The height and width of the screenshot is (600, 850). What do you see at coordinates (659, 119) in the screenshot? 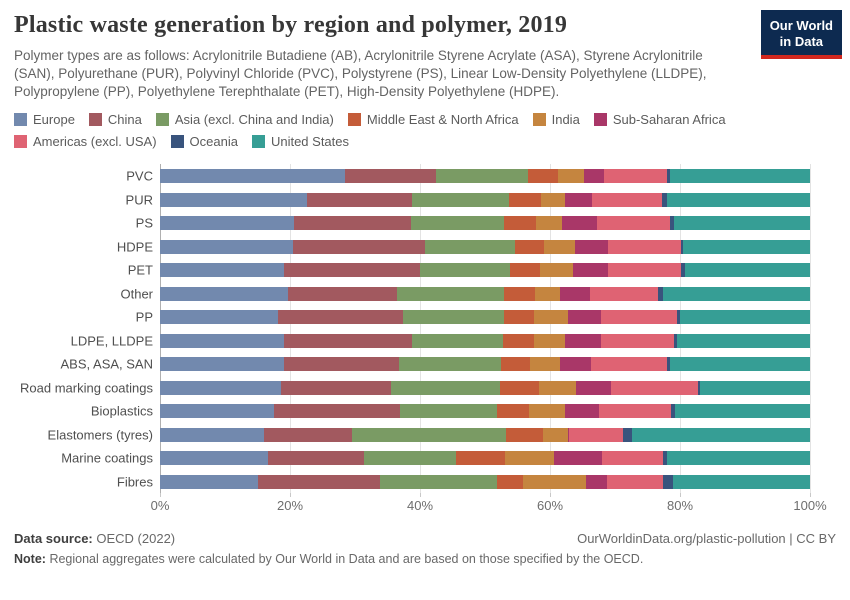
I see `legend-item-sub-saharan-africa: Sub-Saharan Africa` at bounding box center [659, 119].